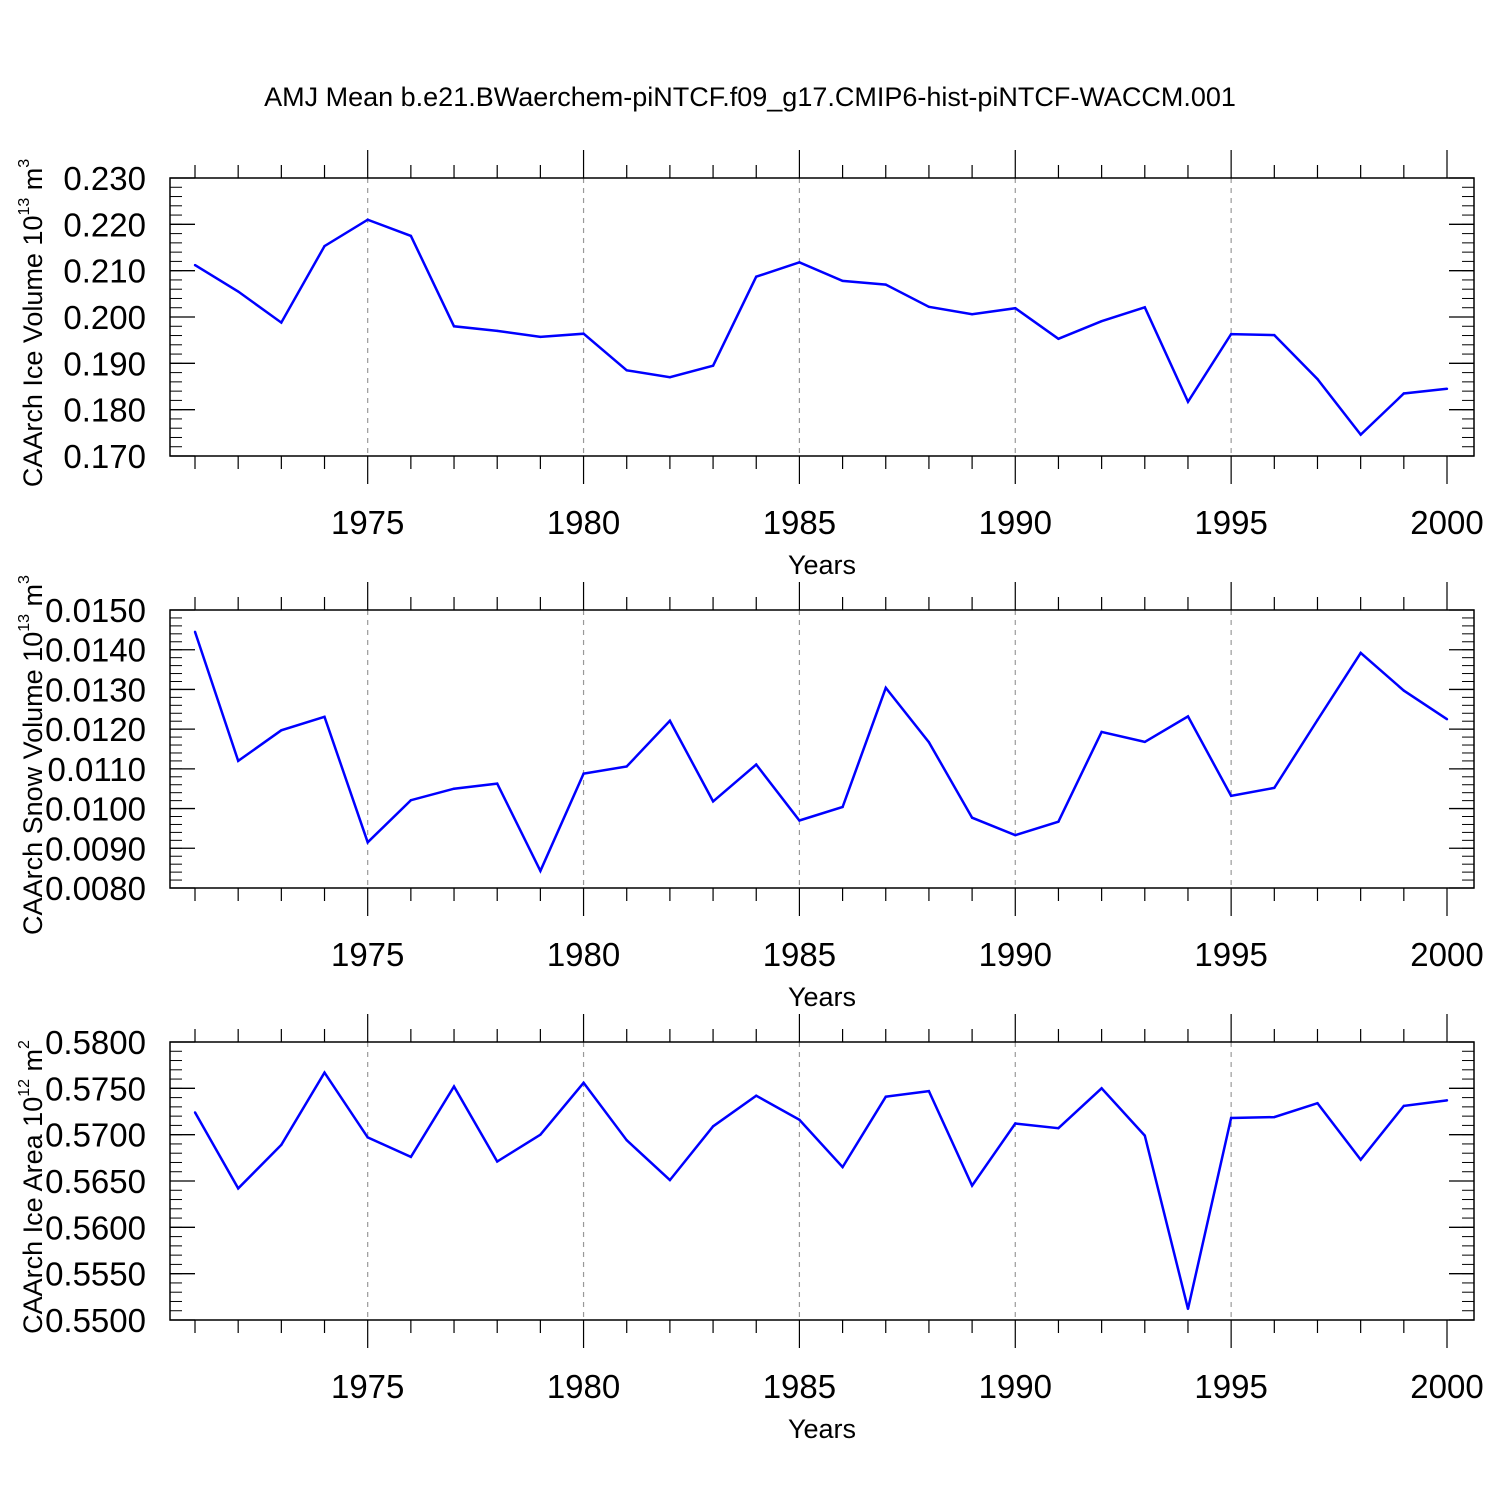  Describe the element at coordinates (104, 363) in the screenshot. I see `y-tick-label: 0.190` at that location.